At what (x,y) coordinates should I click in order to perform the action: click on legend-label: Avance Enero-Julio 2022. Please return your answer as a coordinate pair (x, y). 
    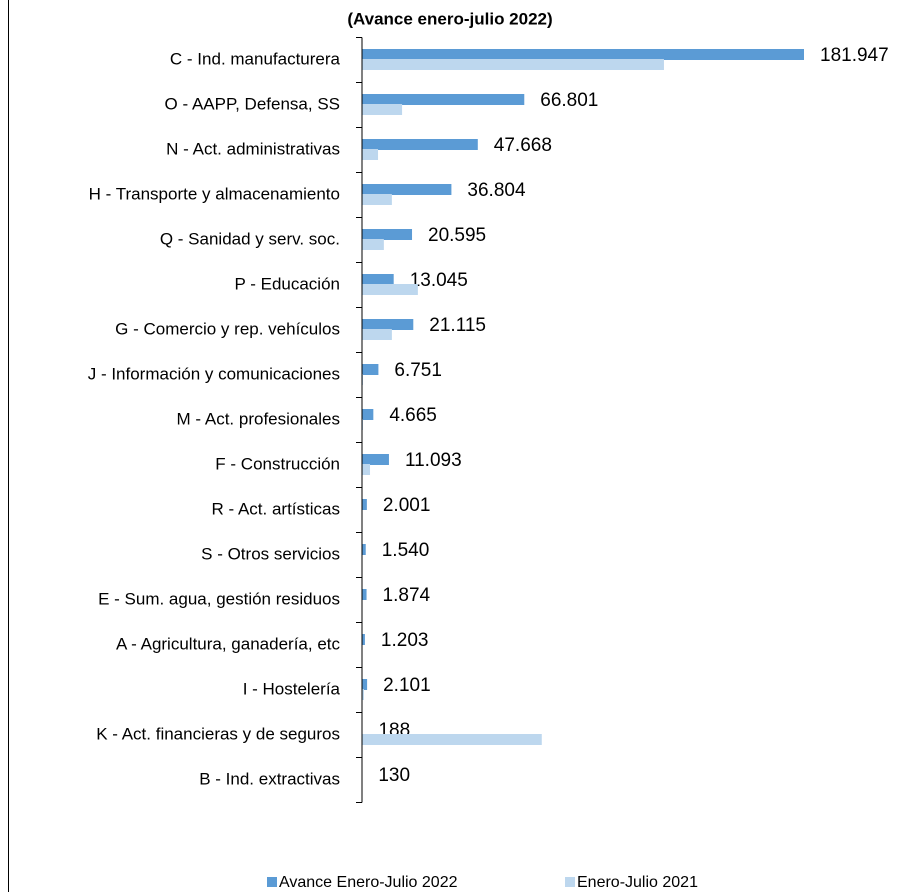
    Looking at the image, I should click on (368, 882).